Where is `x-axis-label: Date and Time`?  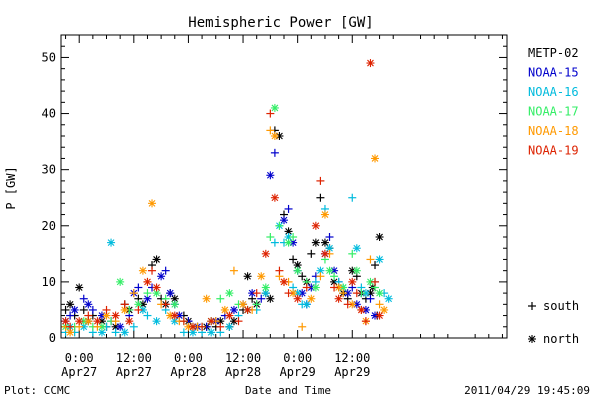
x-axis-label: Date and Time is located at coordinates (288, 390).